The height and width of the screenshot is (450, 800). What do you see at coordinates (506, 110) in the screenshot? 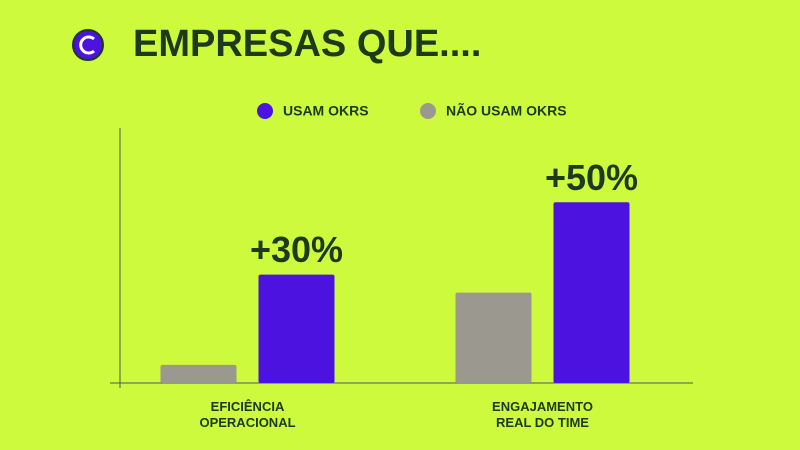
I see `legend-label: NÃO USAM OKRS` at bounding box center [506, 110].